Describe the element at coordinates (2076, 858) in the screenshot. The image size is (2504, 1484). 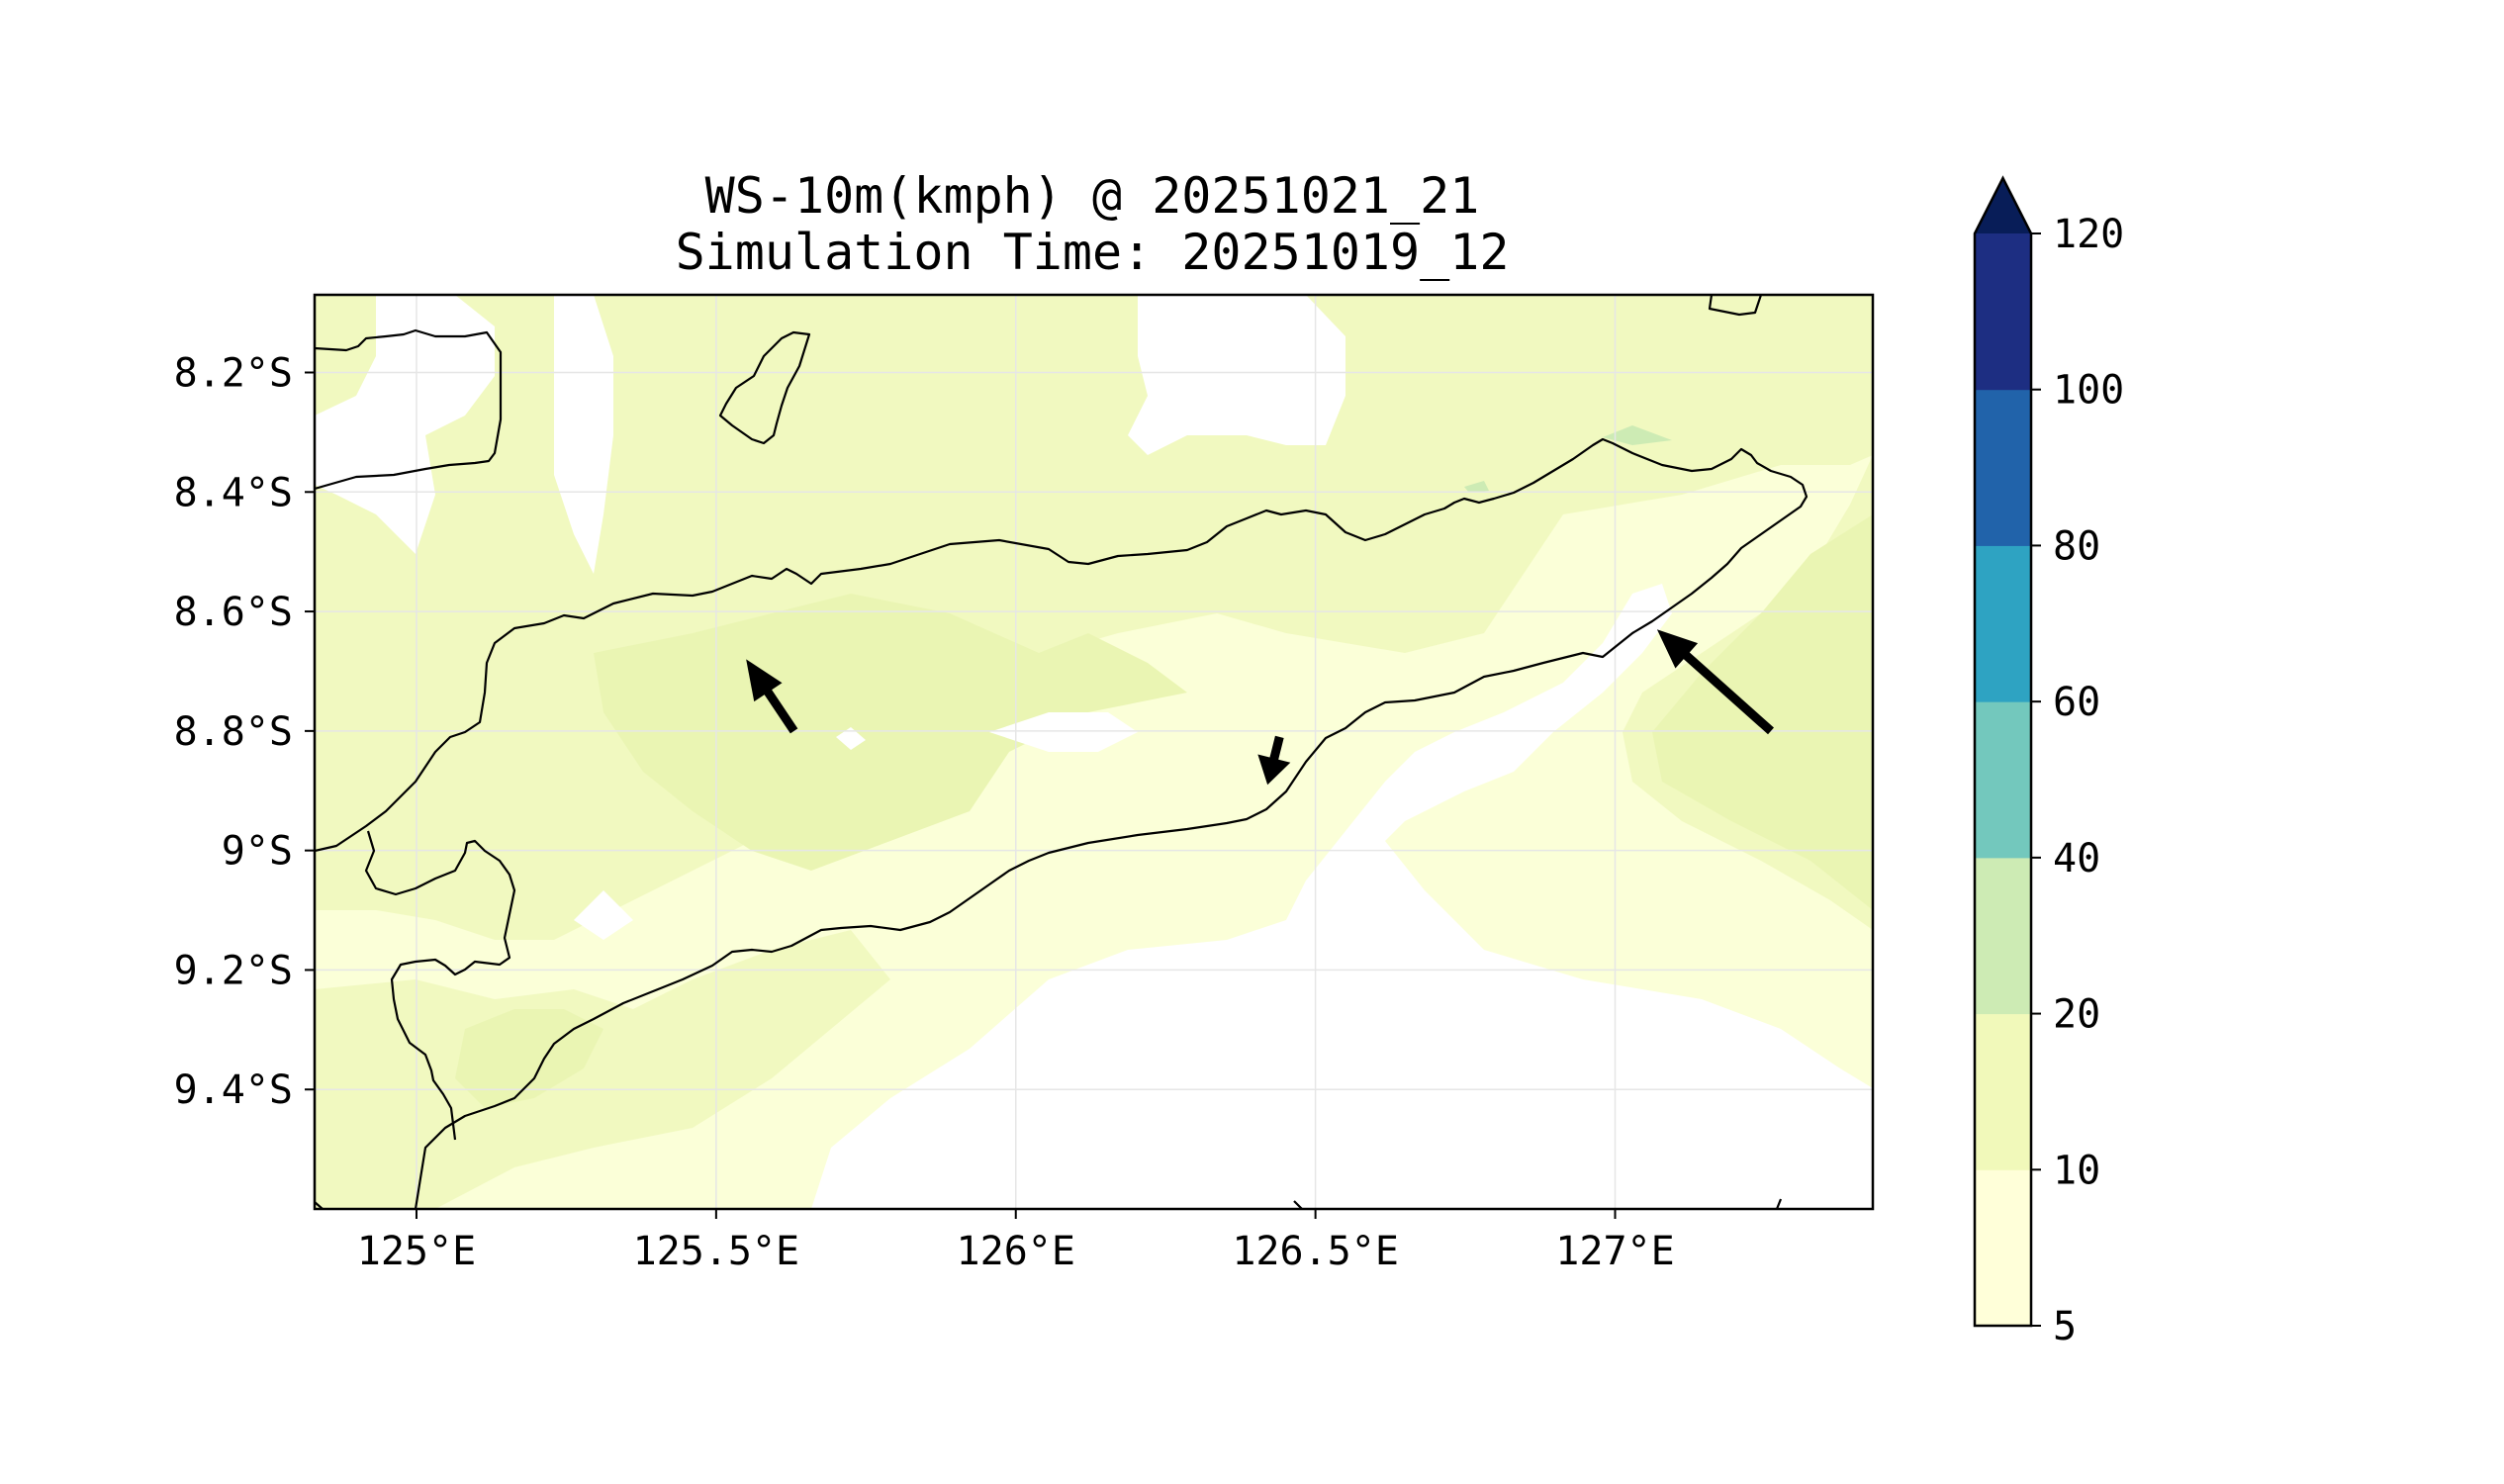
I see `colorbar-tick-label: 40` at that location.